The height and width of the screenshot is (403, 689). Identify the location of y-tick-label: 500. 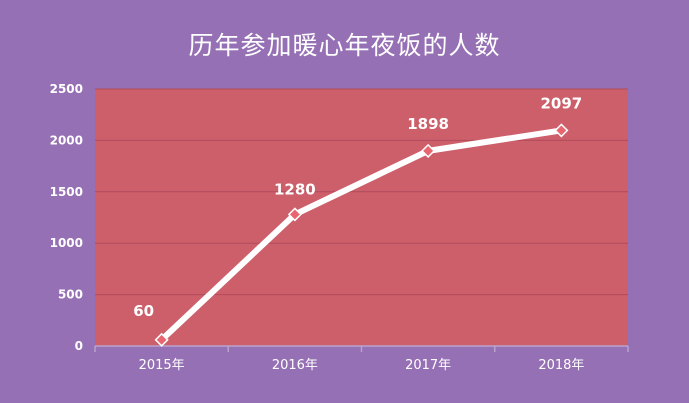
(70, 295).